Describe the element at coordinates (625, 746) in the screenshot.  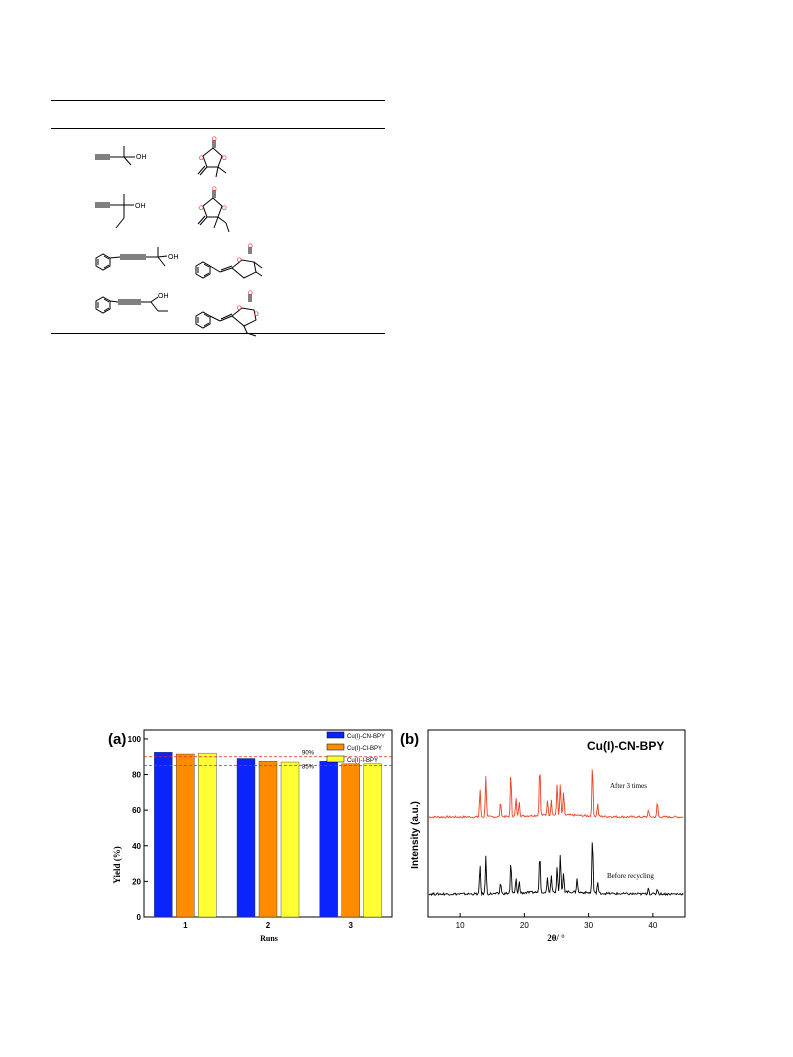
I see `chart-b-title: Cu(I)-CN-BPY` at that location.